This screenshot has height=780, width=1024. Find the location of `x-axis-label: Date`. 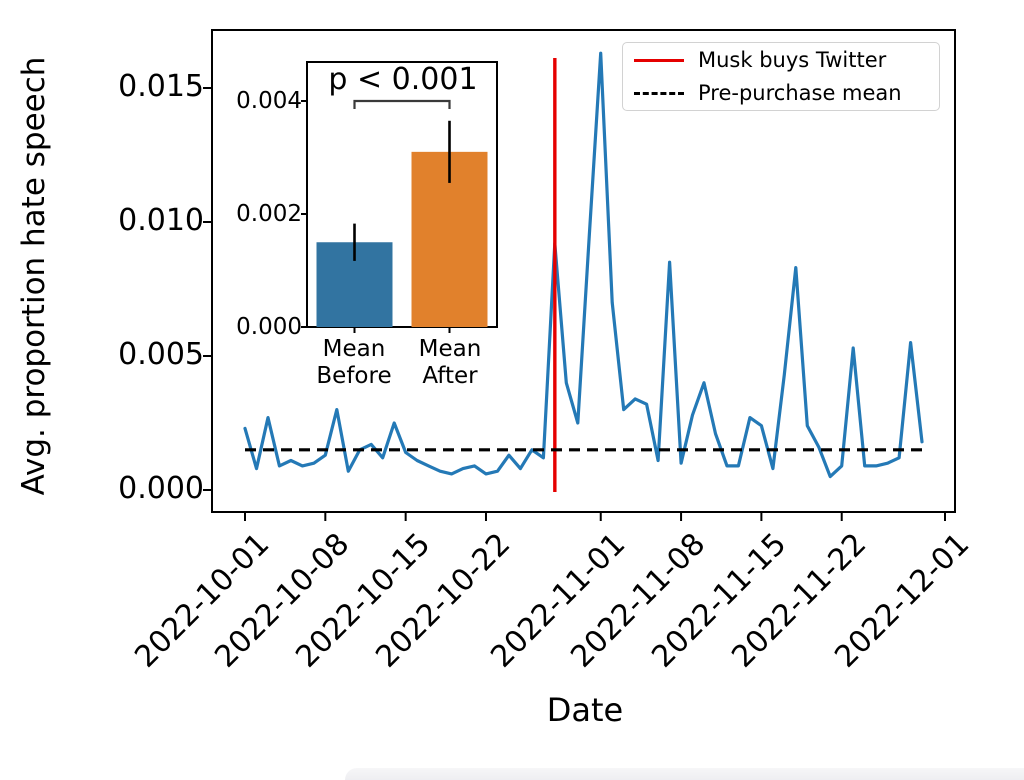

x-axis-label: Date is located at coordinates (585, 710).